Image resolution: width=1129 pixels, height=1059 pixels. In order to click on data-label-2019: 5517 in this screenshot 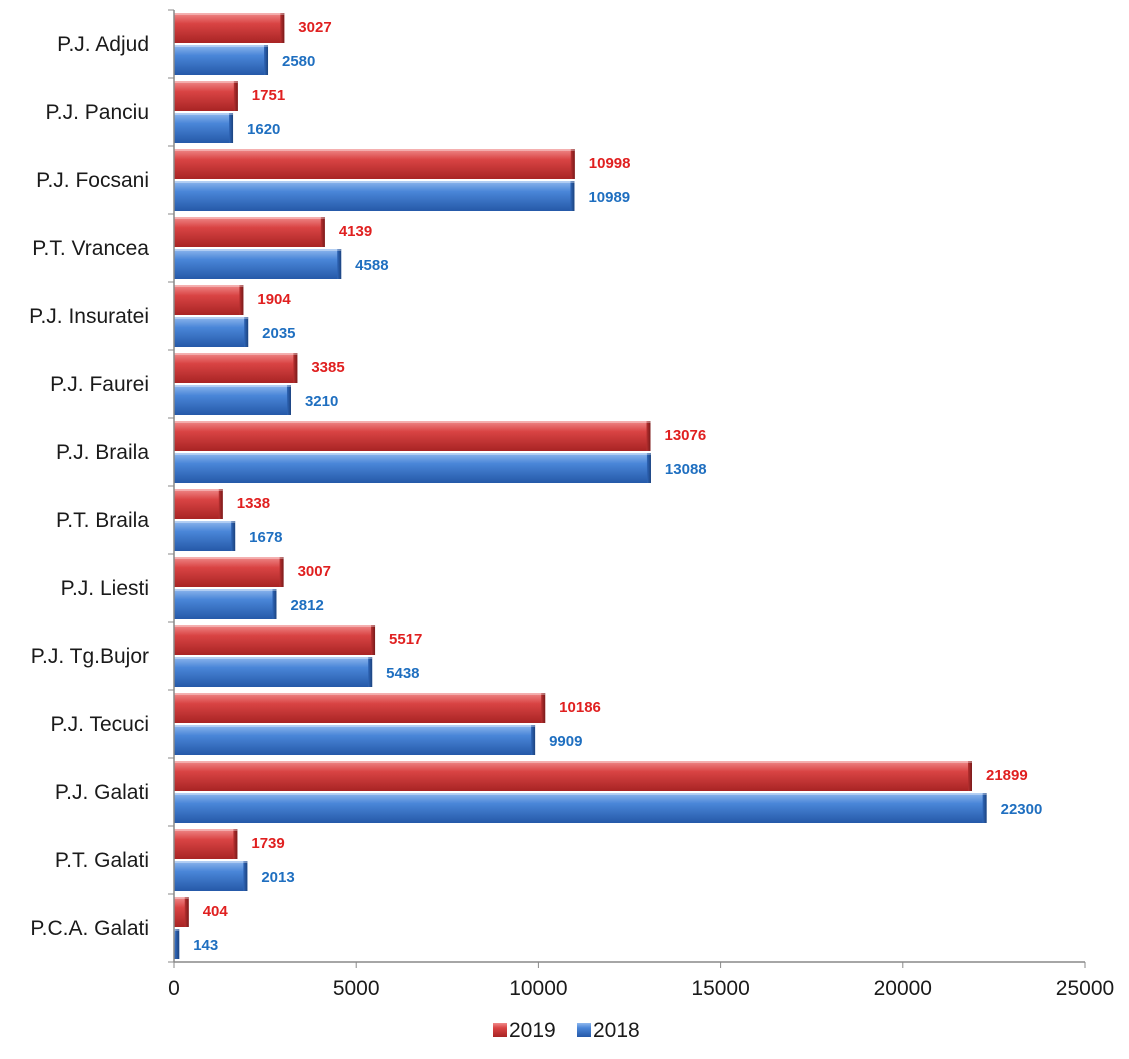, I will do `click(405, 639)`.